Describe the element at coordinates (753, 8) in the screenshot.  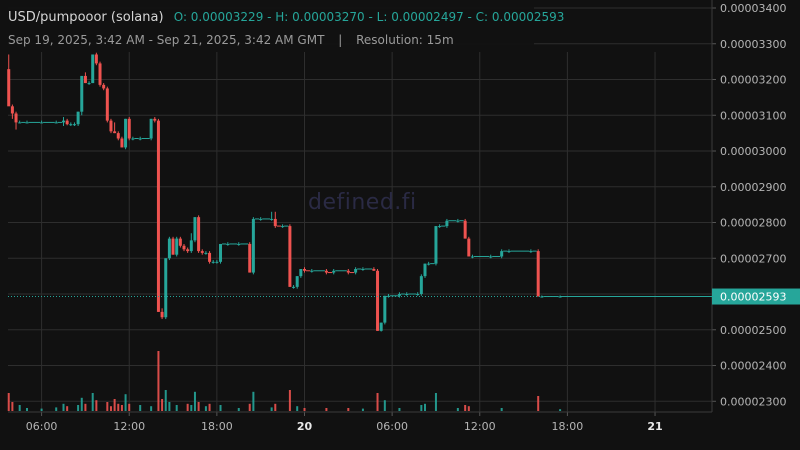
I see `y-tick-label: 0.00003400` at that location.